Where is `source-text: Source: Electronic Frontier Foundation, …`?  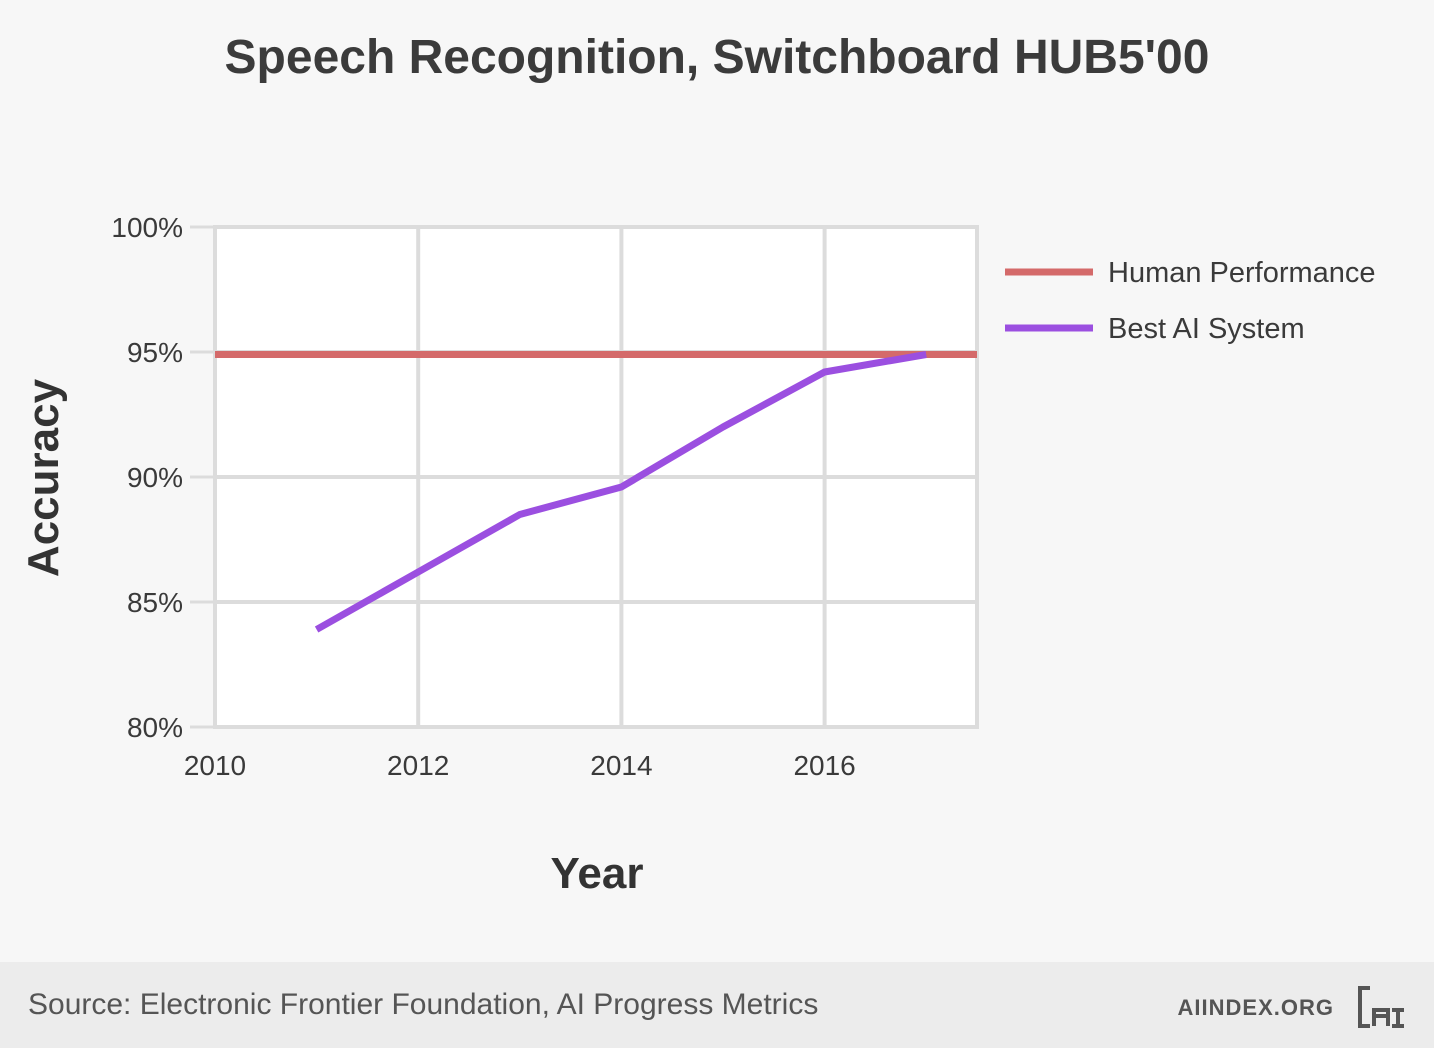
source-text: Source: Electronic Frontier Foundation, … is located at coordinates (423, 1004).